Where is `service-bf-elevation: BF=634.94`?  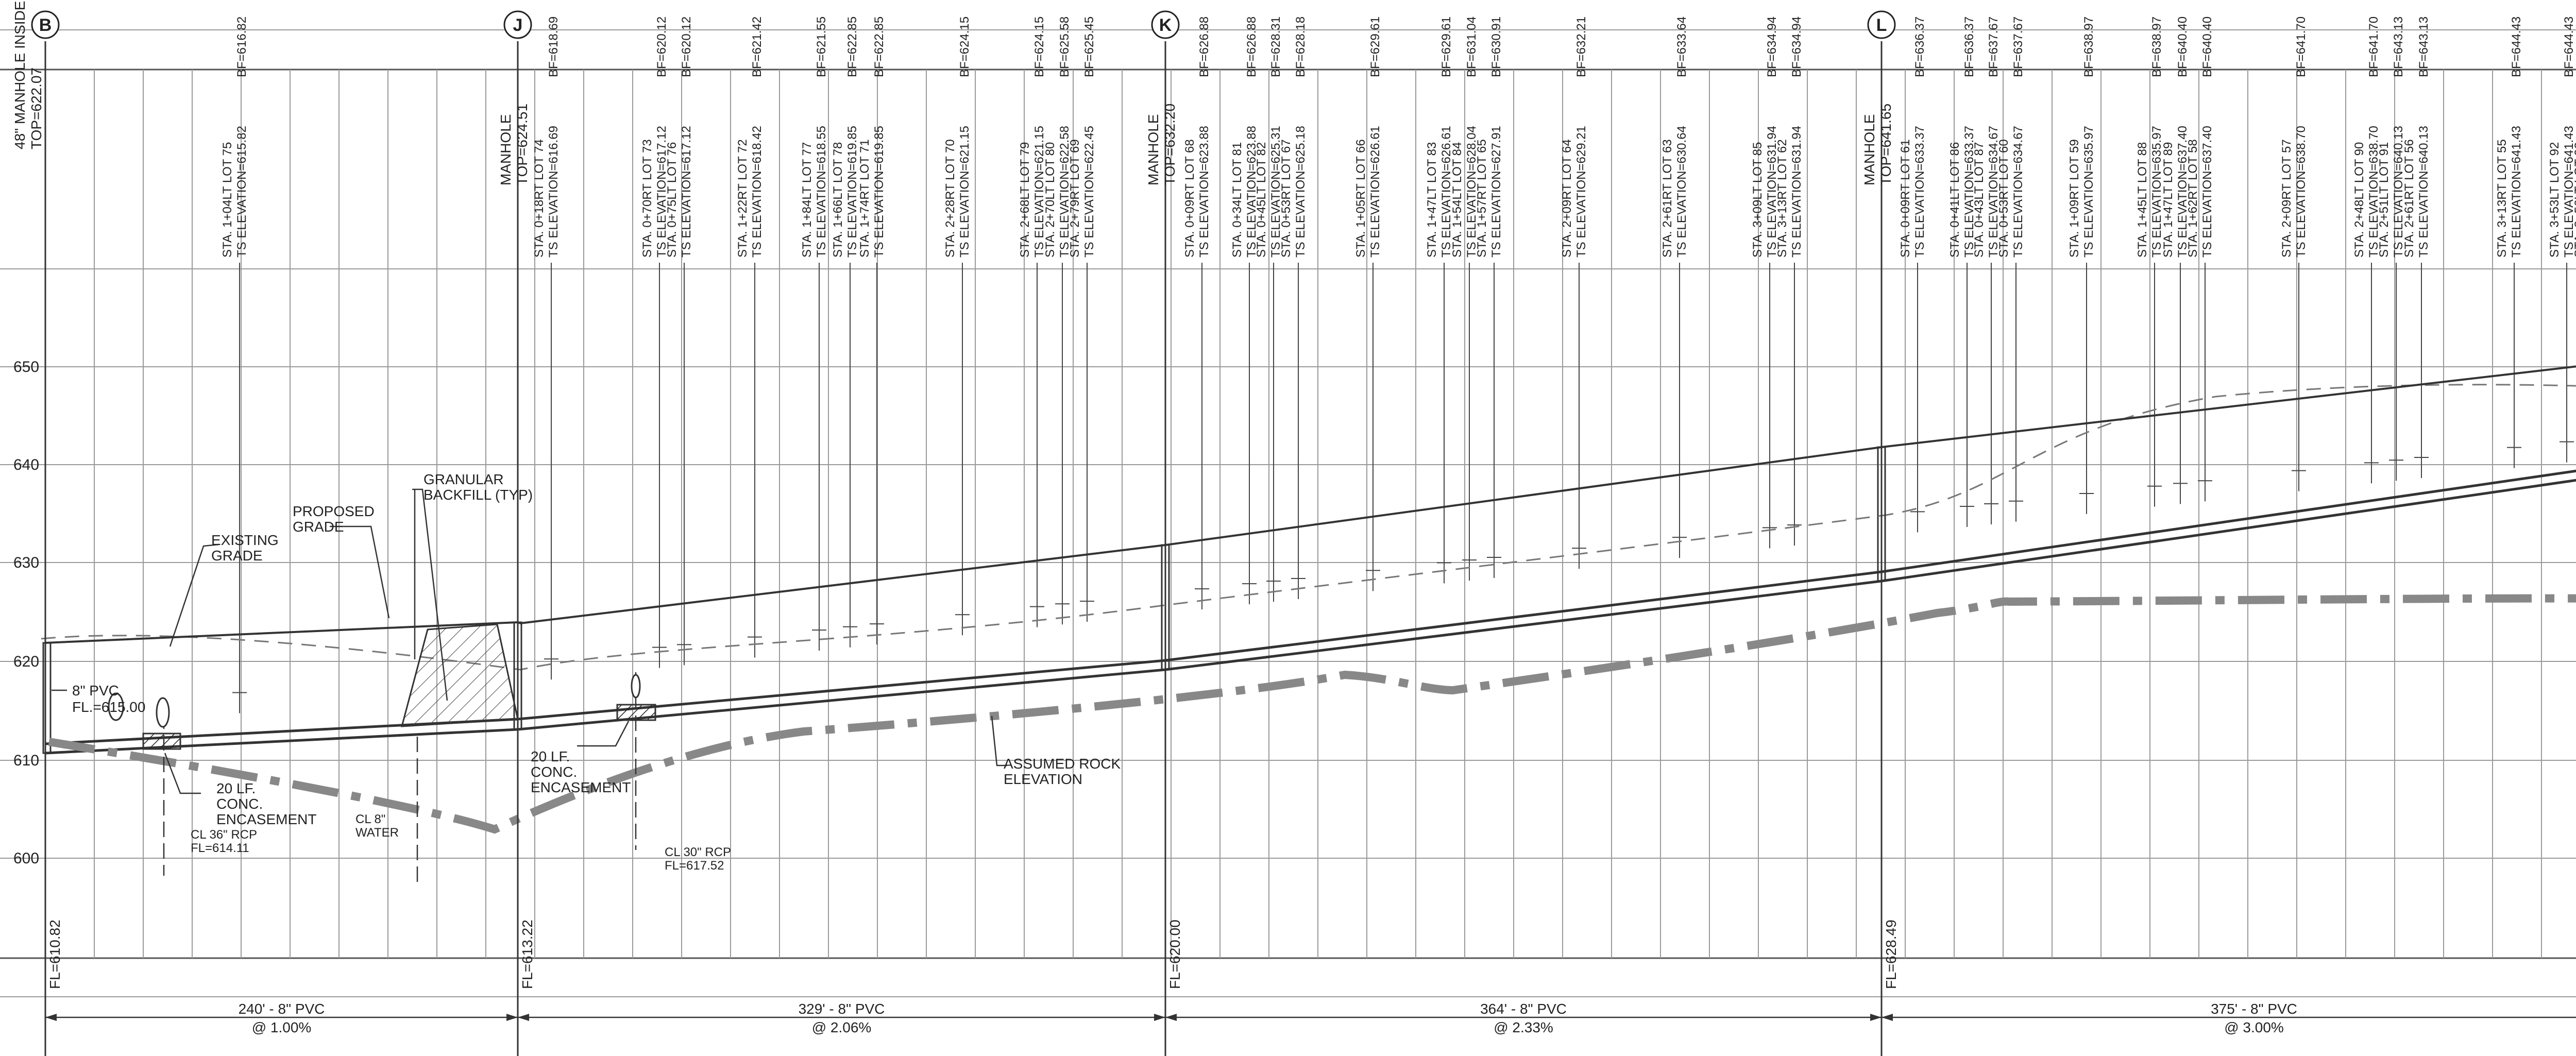
service-bf-elevation: BF=634.94 is located at coordinates (1797, 47).